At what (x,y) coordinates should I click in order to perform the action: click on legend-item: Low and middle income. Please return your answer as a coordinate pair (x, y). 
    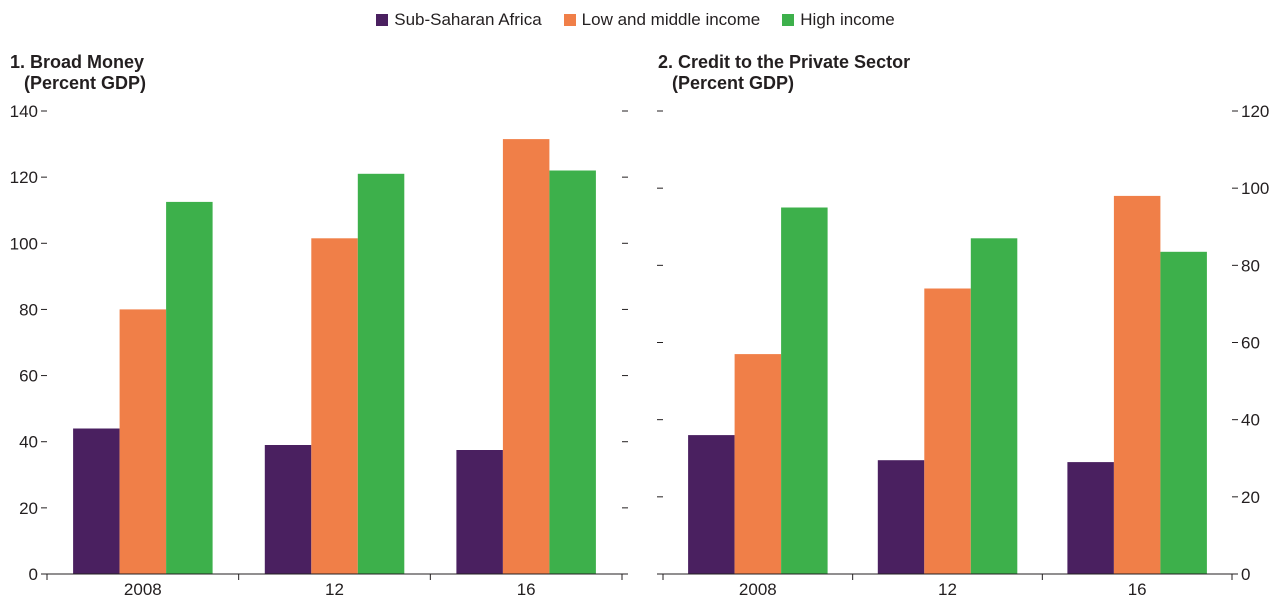
    Looking at the image, I should click on (662, 20).